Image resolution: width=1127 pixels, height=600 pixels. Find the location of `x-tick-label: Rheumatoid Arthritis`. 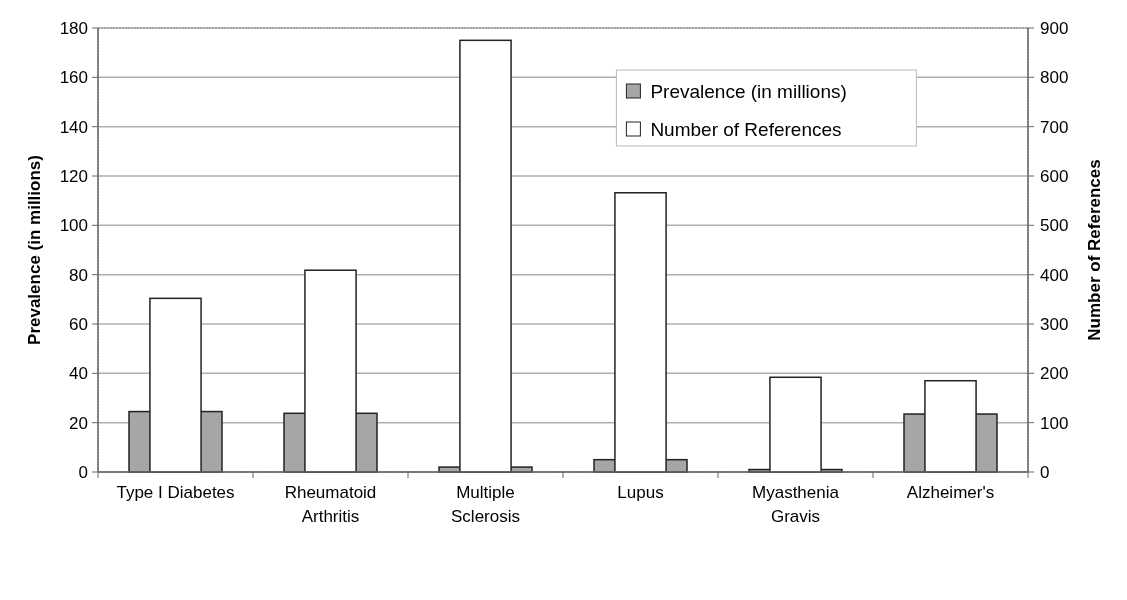

x-tick-label: Rheumatoid Arthritis is located at coordinates (330, 504).